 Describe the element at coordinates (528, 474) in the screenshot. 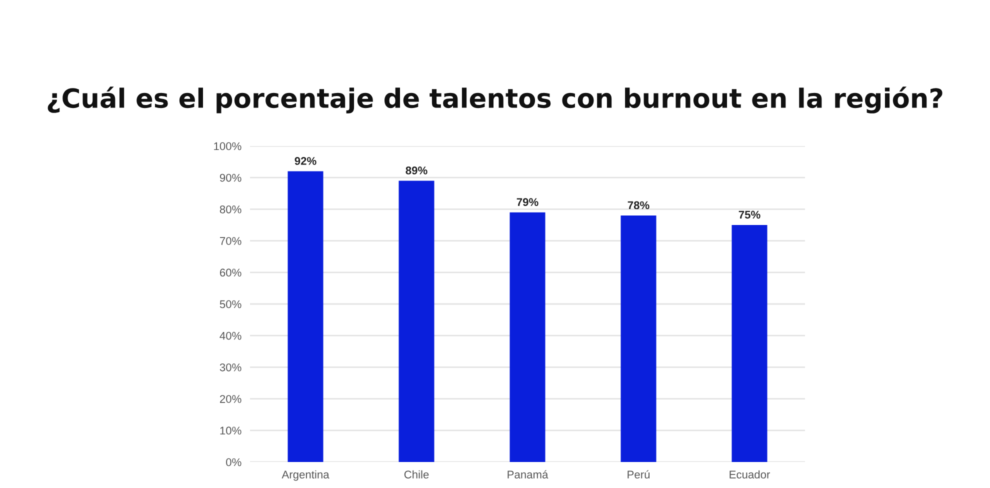

I see `x-tick-label: Panamá` at that location.